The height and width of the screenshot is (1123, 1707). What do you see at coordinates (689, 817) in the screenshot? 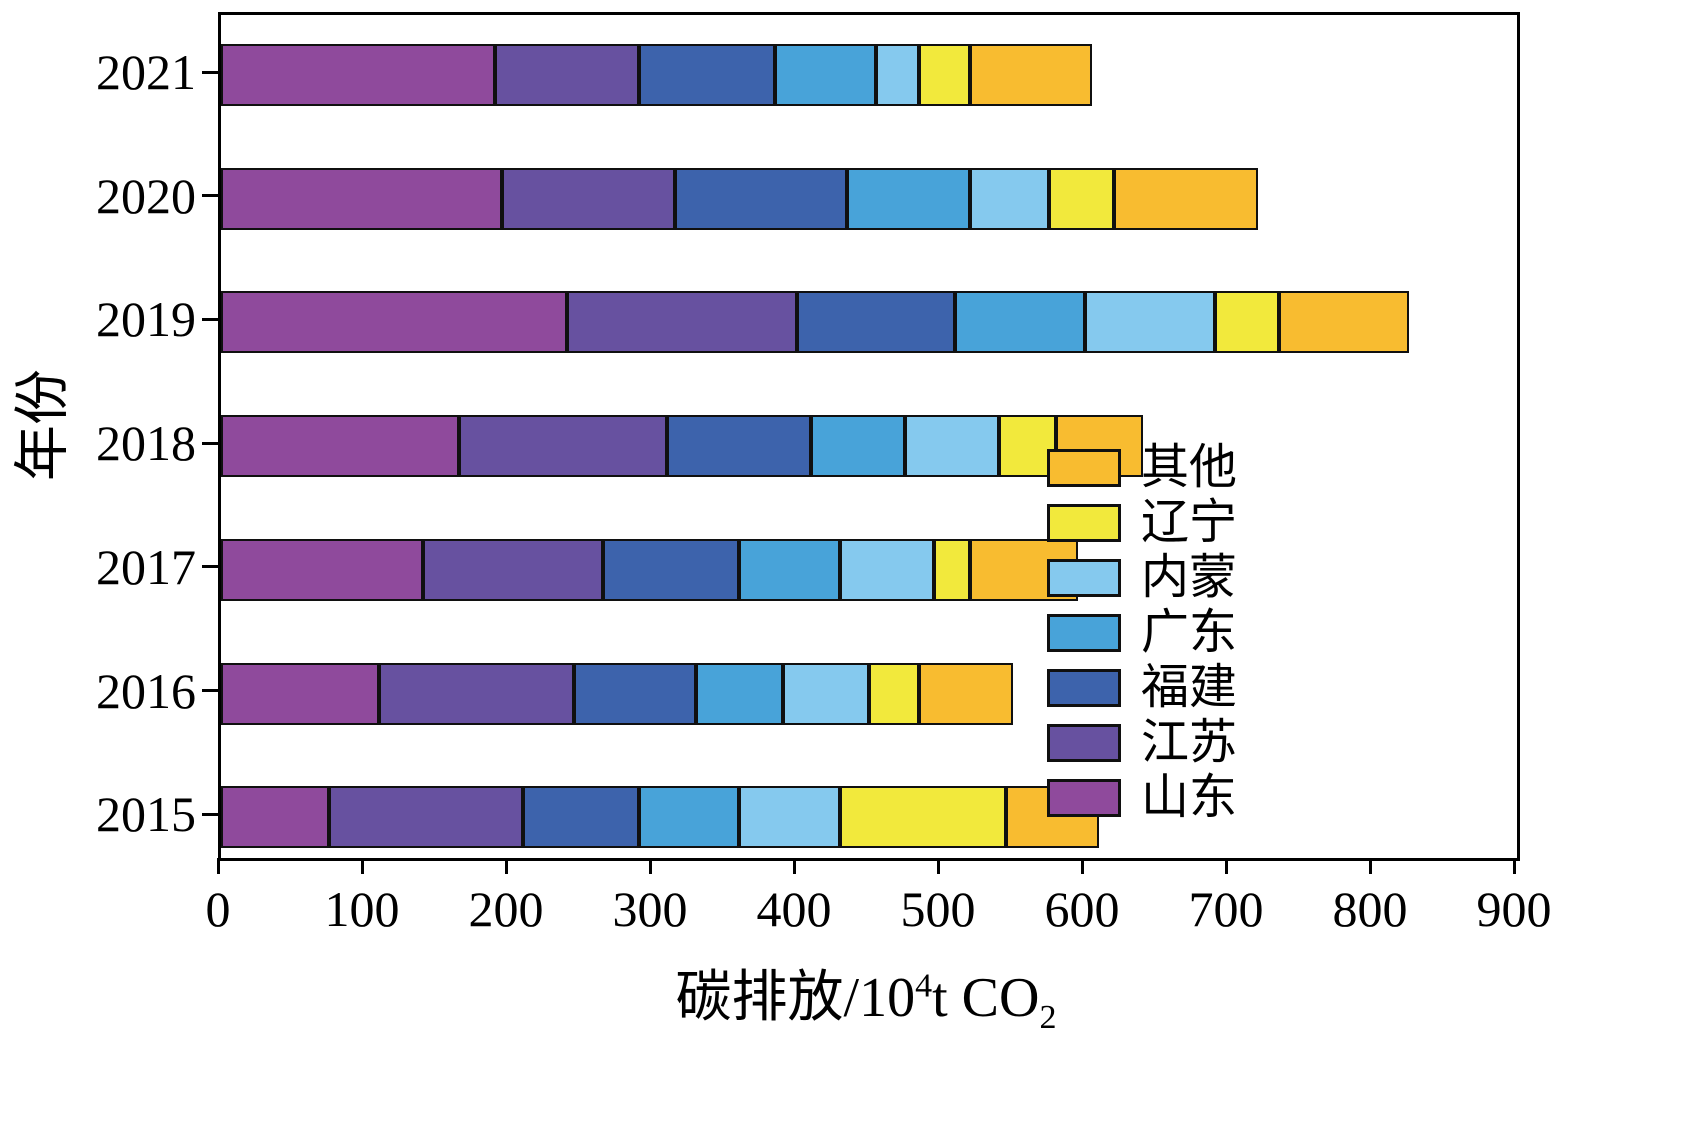
I see `bar-segment-广东-2015` at bounding box center [689, 817].